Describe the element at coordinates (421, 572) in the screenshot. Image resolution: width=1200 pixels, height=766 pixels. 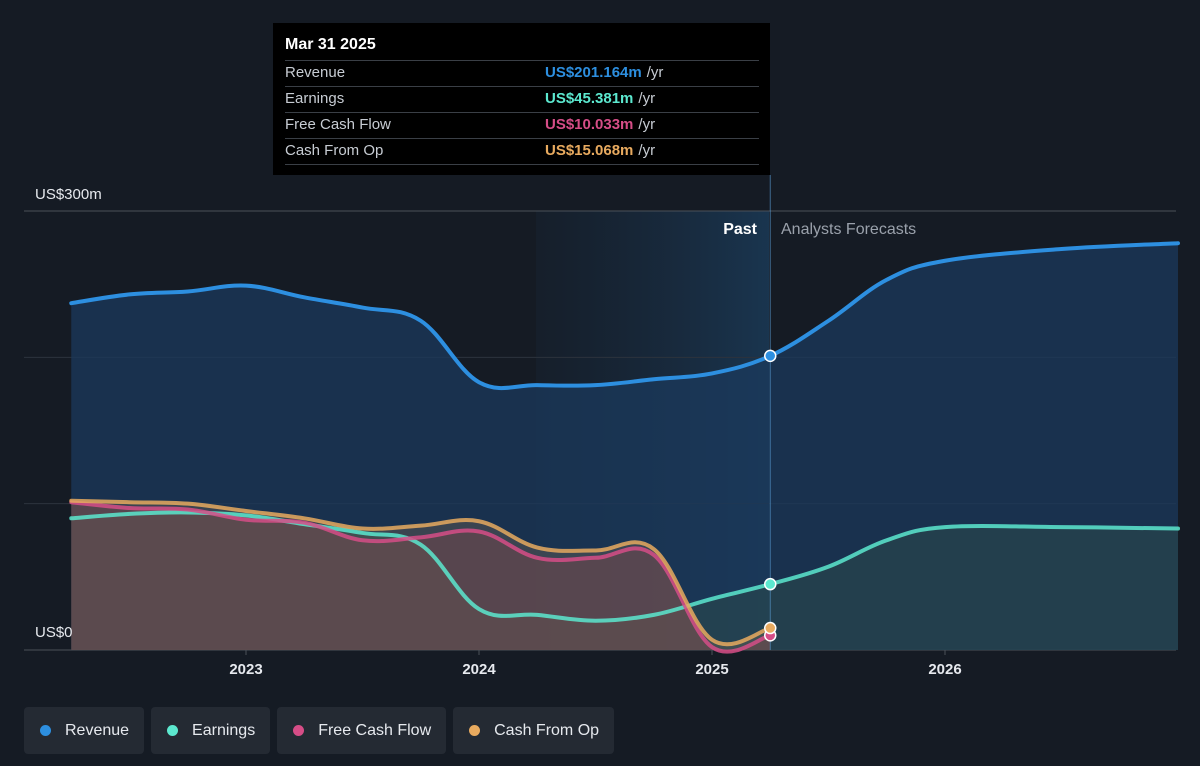
I see `cash-from-op-line` at that location.